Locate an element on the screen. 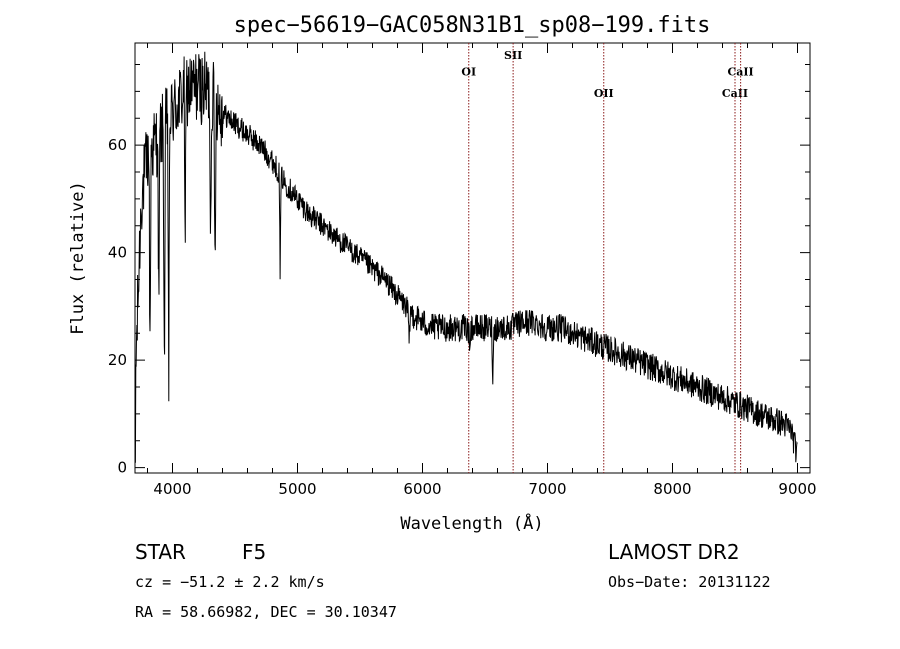  y-tick-label: 20 is located at coordinates (117, 360).